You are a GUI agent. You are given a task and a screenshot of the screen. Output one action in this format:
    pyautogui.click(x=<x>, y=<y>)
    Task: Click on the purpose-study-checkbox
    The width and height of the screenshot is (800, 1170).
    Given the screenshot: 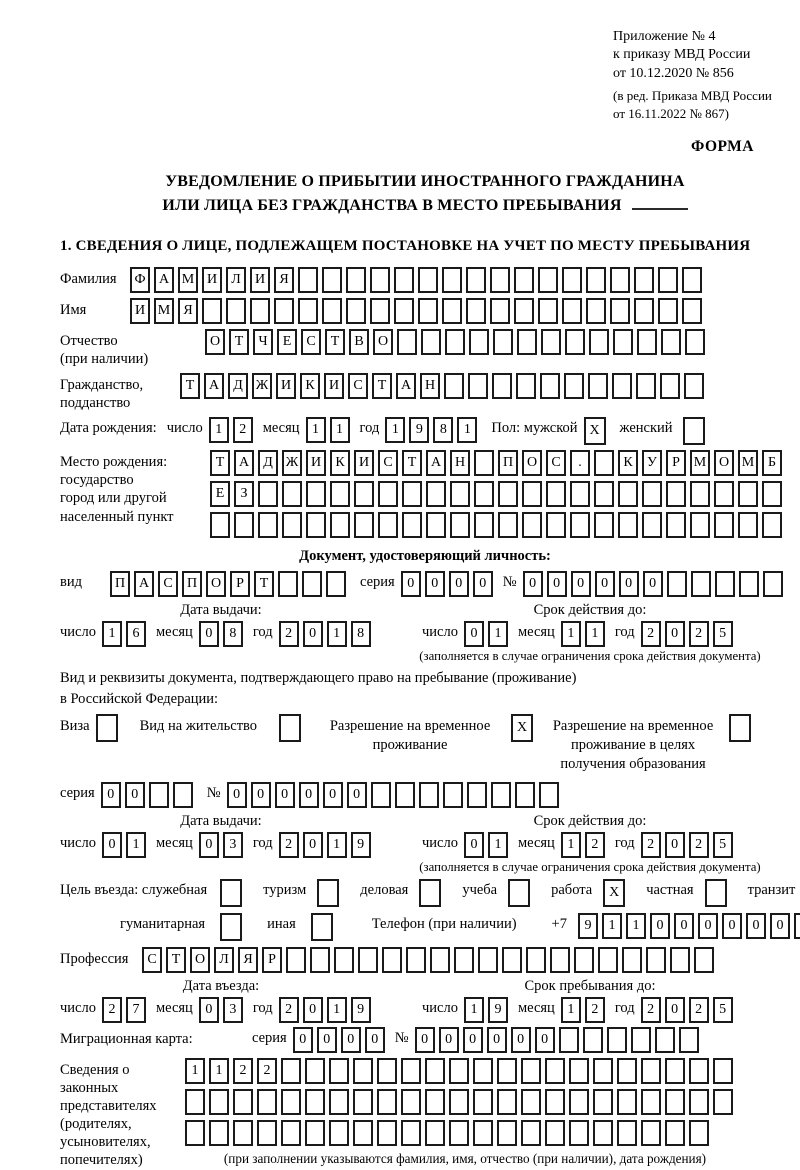 What is the action you would take?
    pyautogui.click(x=519, y=892)
    